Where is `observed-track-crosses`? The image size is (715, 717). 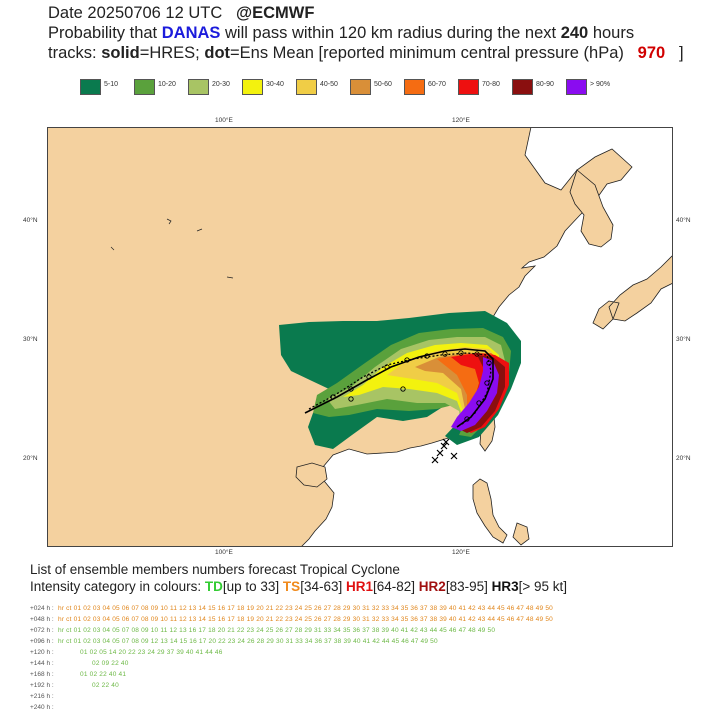
observed-track-crosses is located at coordinates (444, 451).